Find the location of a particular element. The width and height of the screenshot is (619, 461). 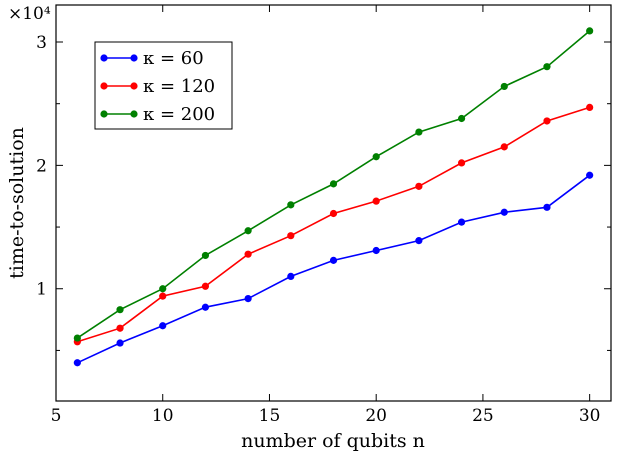

legend: κ = 60 κ = 120 κ = 200 is located at coordinates (163, 85).